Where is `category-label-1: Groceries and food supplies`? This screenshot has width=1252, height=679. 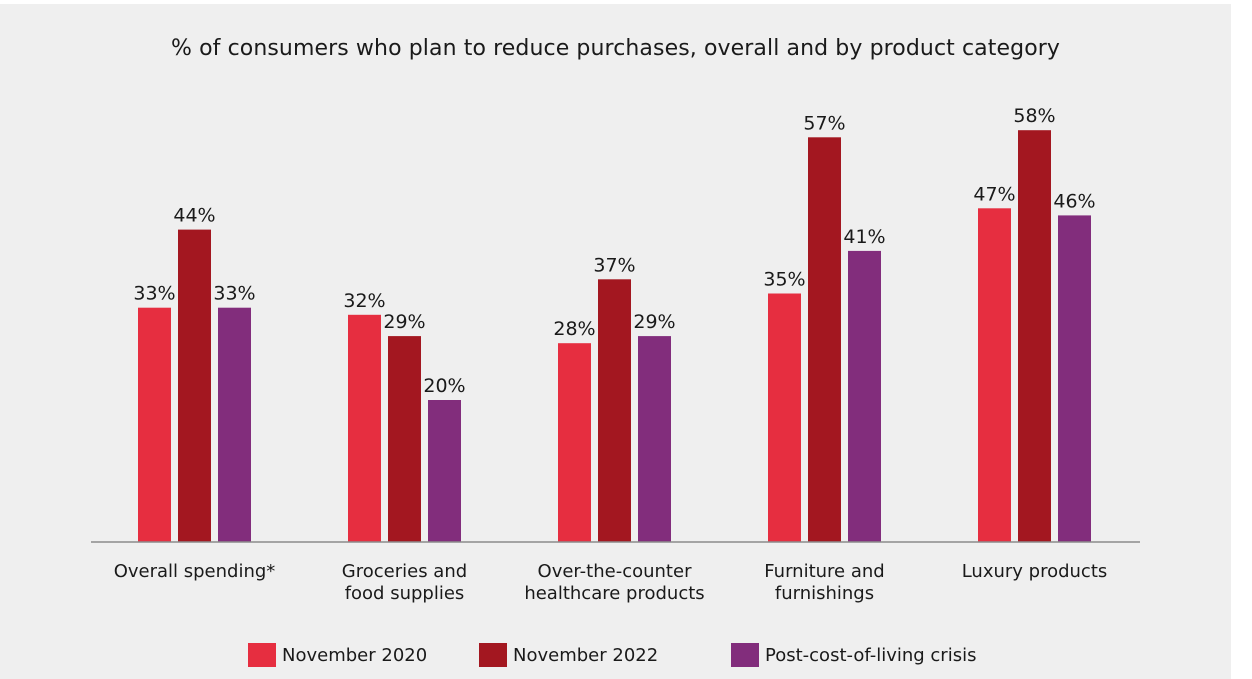
category-label-1: Groceries and food supplies is located at coordinates (404, 582).